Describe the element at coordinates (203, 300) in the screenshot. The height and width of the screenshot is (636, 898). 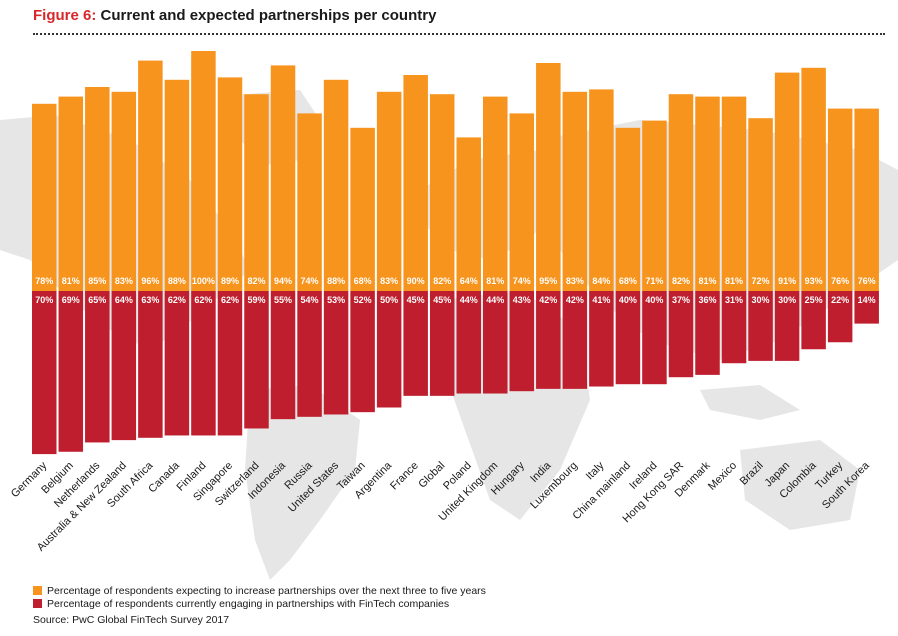
I see `label-current-finland: 62%` at that location.